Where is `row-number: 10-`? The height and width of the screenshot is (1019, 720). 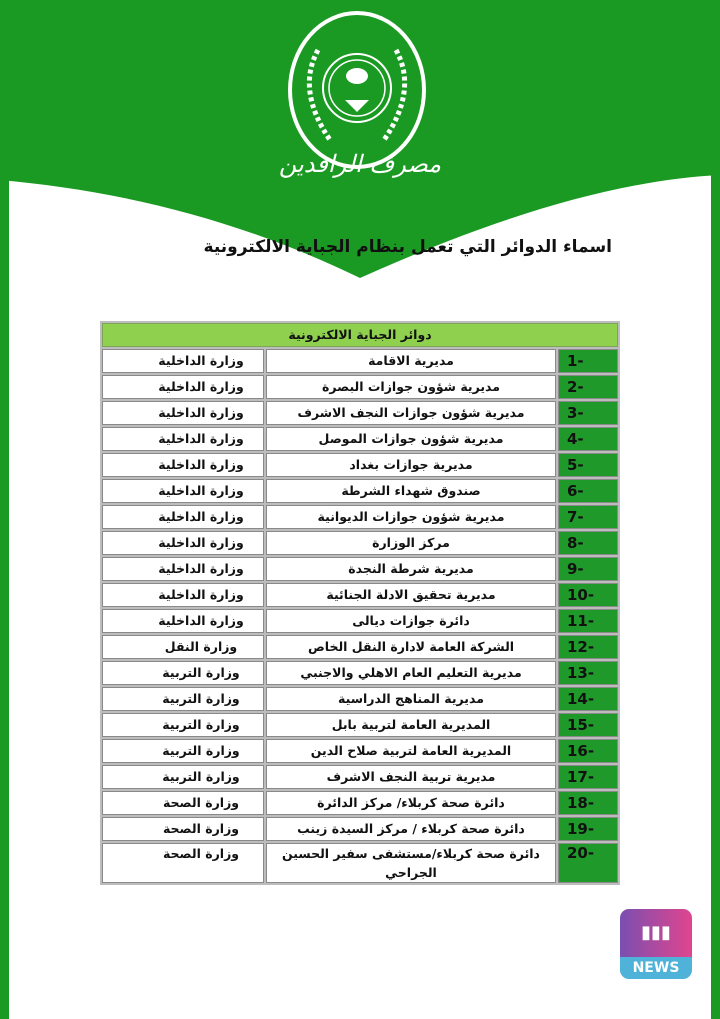
row-number: 10- is located at coordinates (588, 595).